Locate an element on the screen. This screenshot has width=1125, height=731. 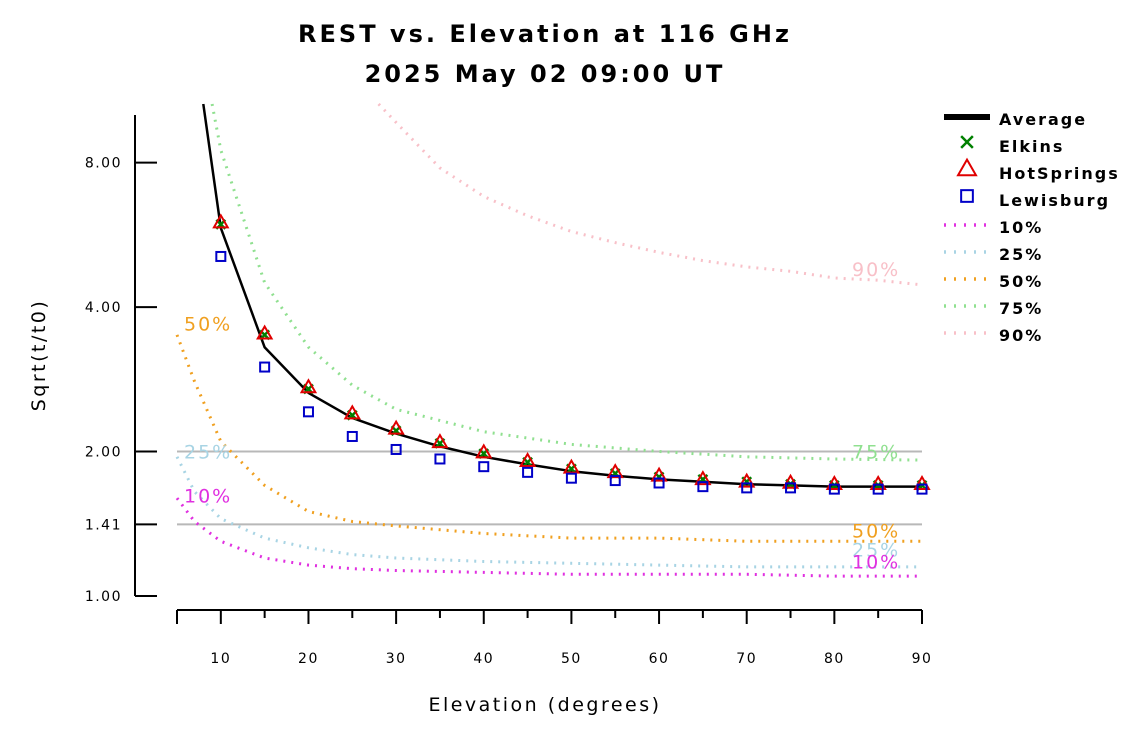
x-tick-label: 40 is located at coordinates (483, 659).